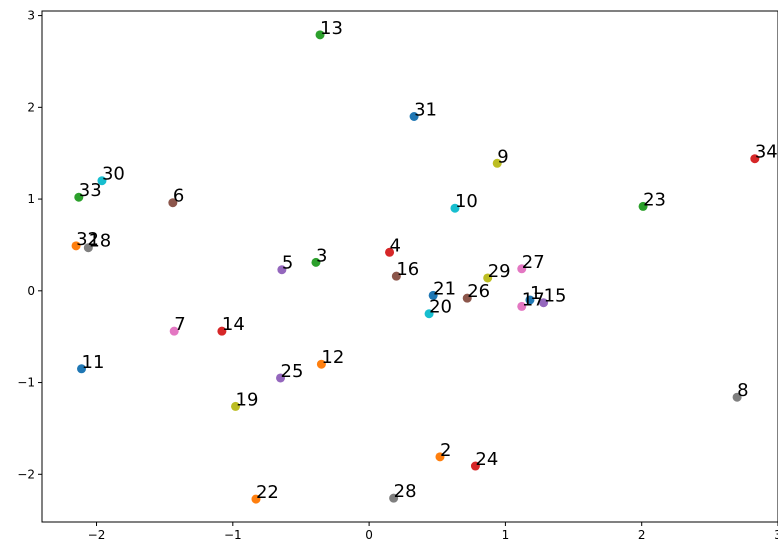 The image size is (778, 548). What do you see at coordinates (433, 532) in the screenshot?
I see `x-axis-ticks: −2 −1 0 1 2 3` at bounding box center [433, 532].